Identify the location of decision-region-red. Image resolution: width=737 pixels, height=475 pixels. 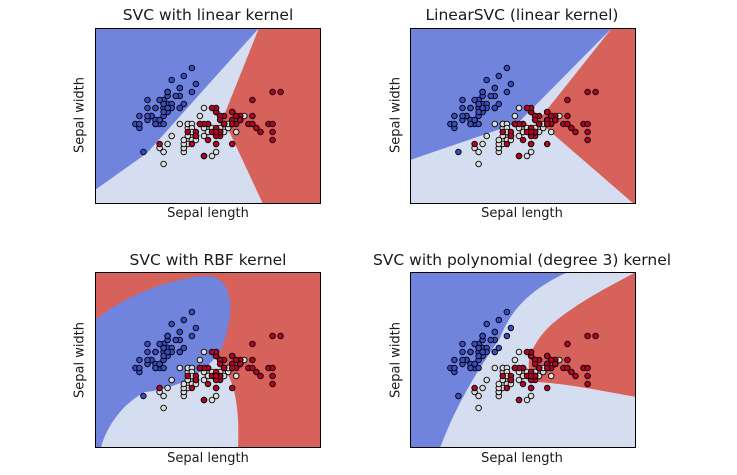
(587, 116).